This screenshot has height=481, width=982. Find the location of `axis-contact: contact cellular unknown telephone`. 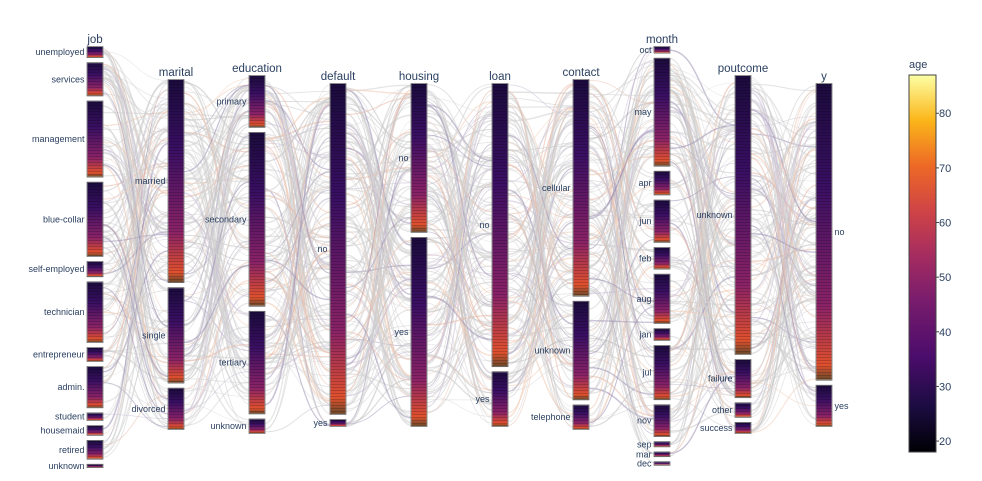

axis-contact: contact cellular unknown telephone is located at coordinates (565, 248).